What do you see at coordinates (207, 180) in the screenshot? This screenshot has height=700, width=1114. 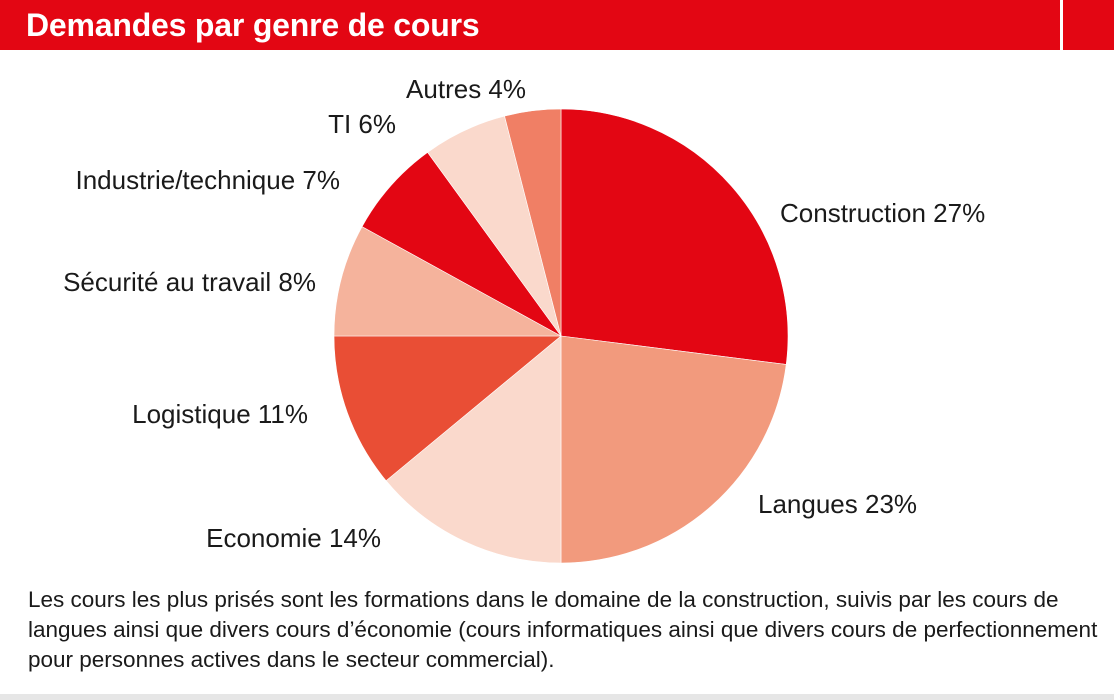 I see `pie-label-industrie-technique: Industrie/technique 7%` at bounding box center [207, 180].